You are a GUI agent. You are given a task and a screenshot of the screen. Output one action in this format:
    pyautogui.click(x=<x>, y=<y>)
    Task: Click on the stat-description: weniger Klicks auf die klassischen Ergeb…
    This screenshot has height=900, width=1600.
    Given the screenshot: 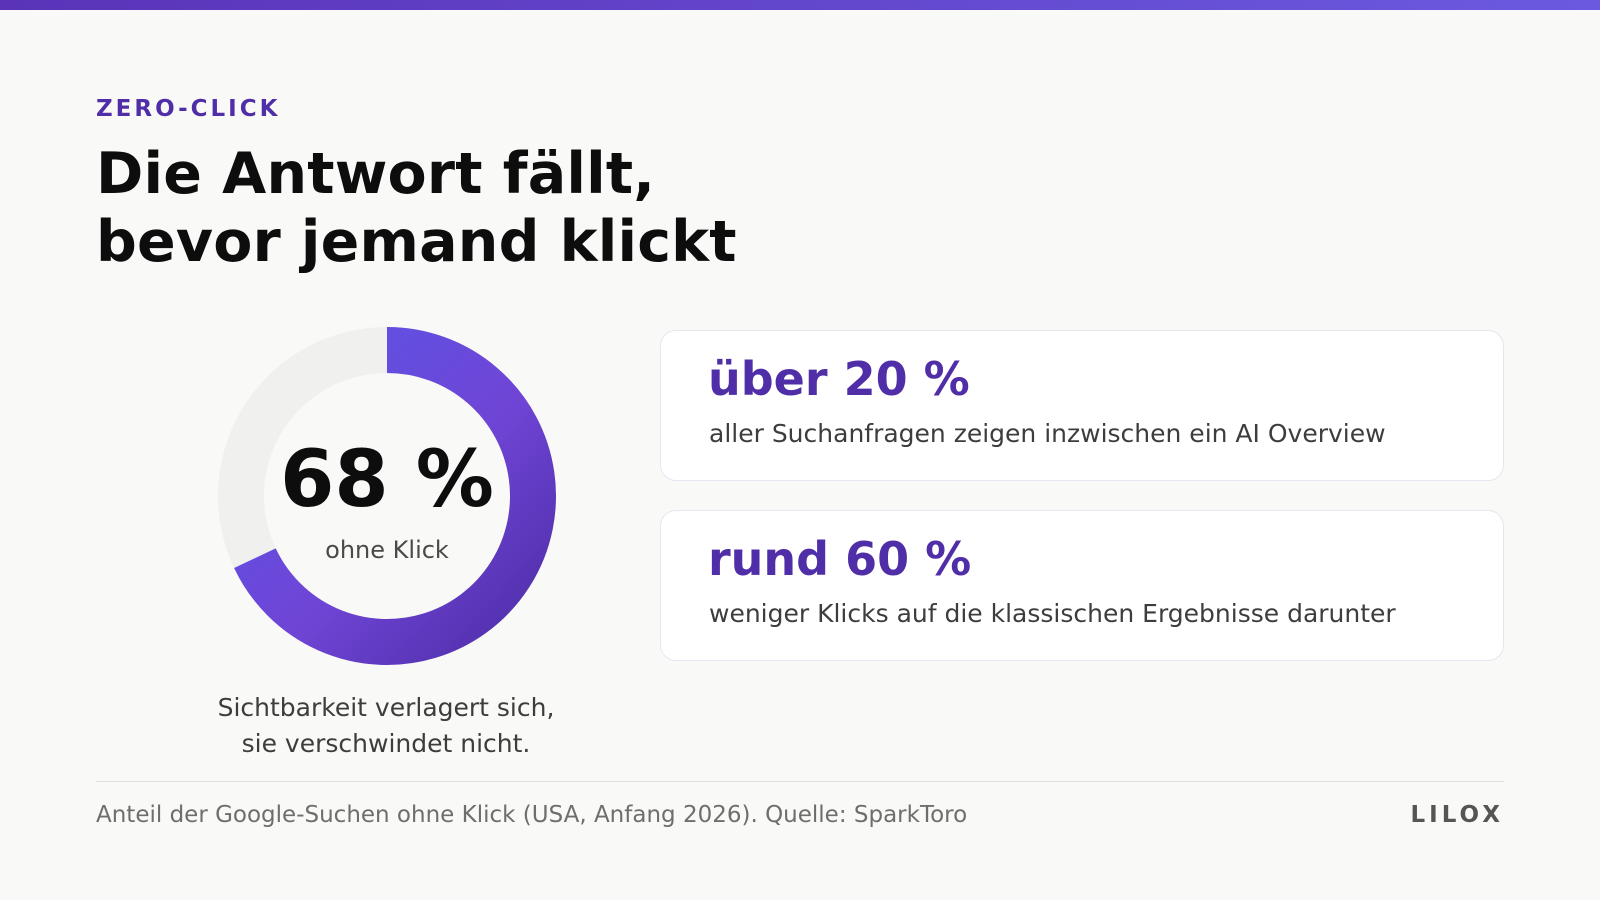 What is the action you would take?
    pyautogui.click(x=1052, y=613)
    